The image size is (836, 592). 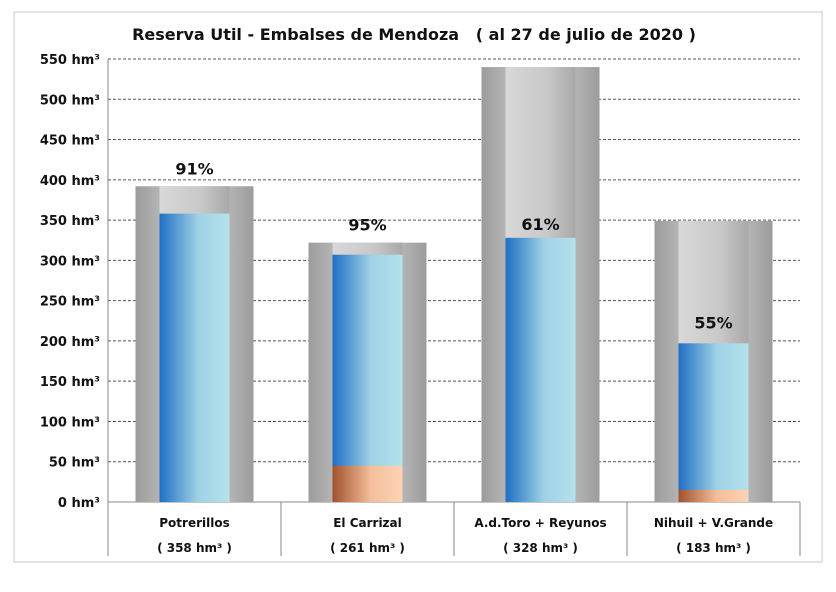 I want to click on category-label: Potrerillos, so click(x=194, y=523).